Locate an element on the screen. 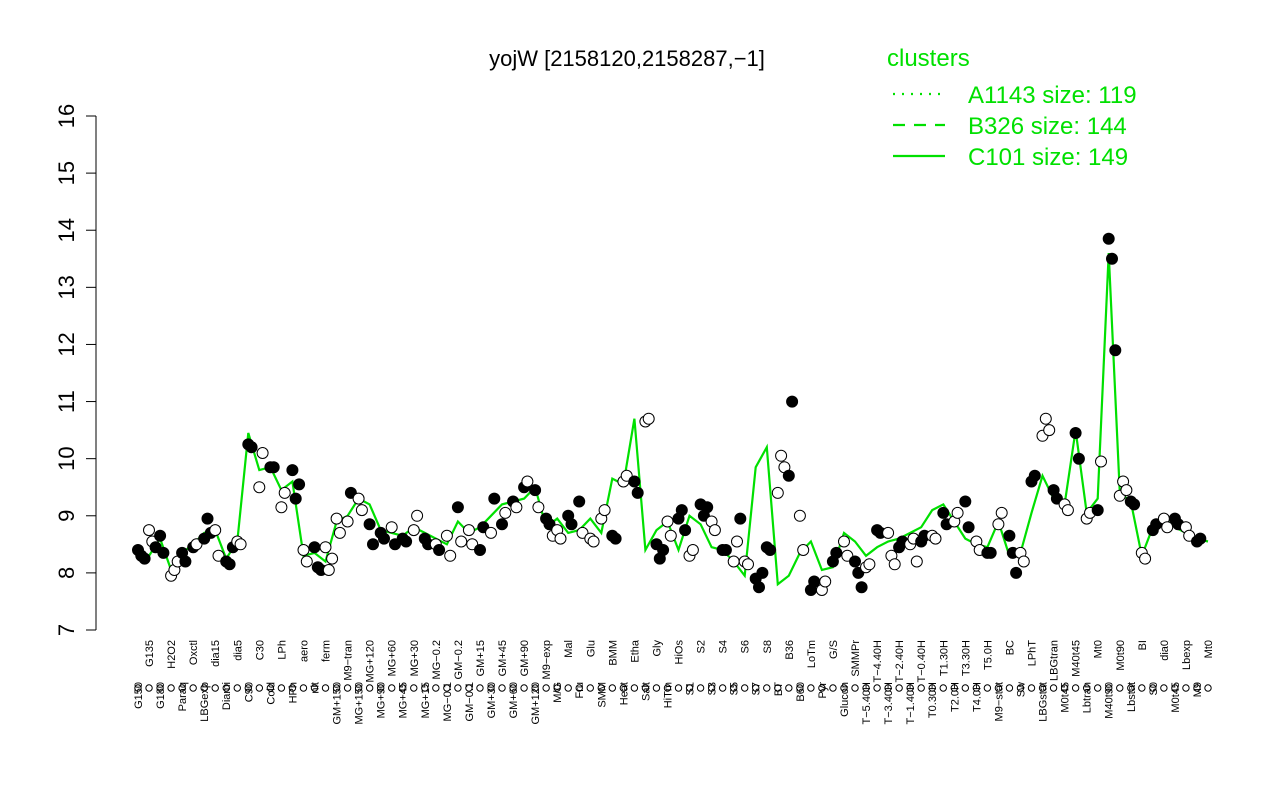 This screenshot has height=800, width=1280. x-tick-label: T−1.40H is located at coordinates (911, 703).